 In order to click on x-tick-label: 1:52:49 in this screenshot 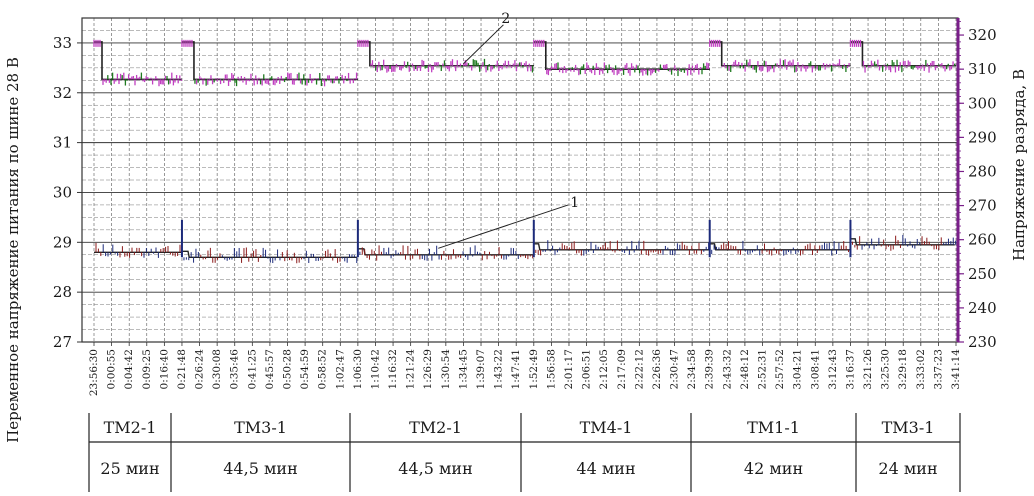, I will do `click(534, 369)`.